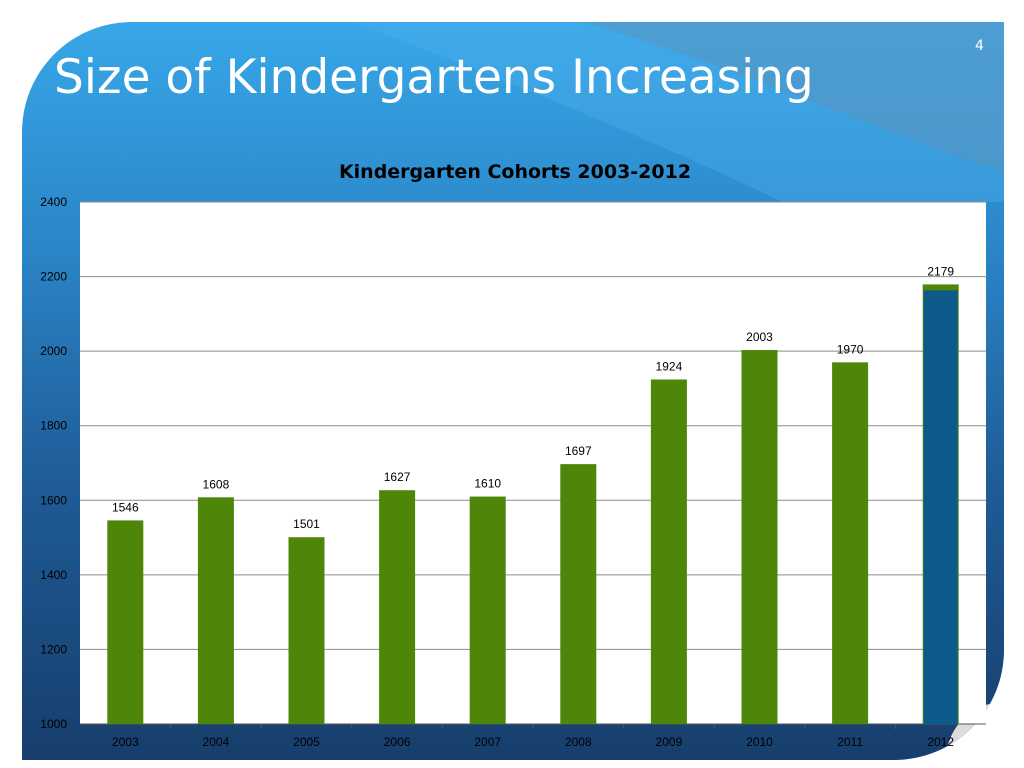 The image size is (1024, 768). What do you see at coordinates (940, 271) in the screenshot?
I see `data-label: 2179` at bounding box center [940, 271].